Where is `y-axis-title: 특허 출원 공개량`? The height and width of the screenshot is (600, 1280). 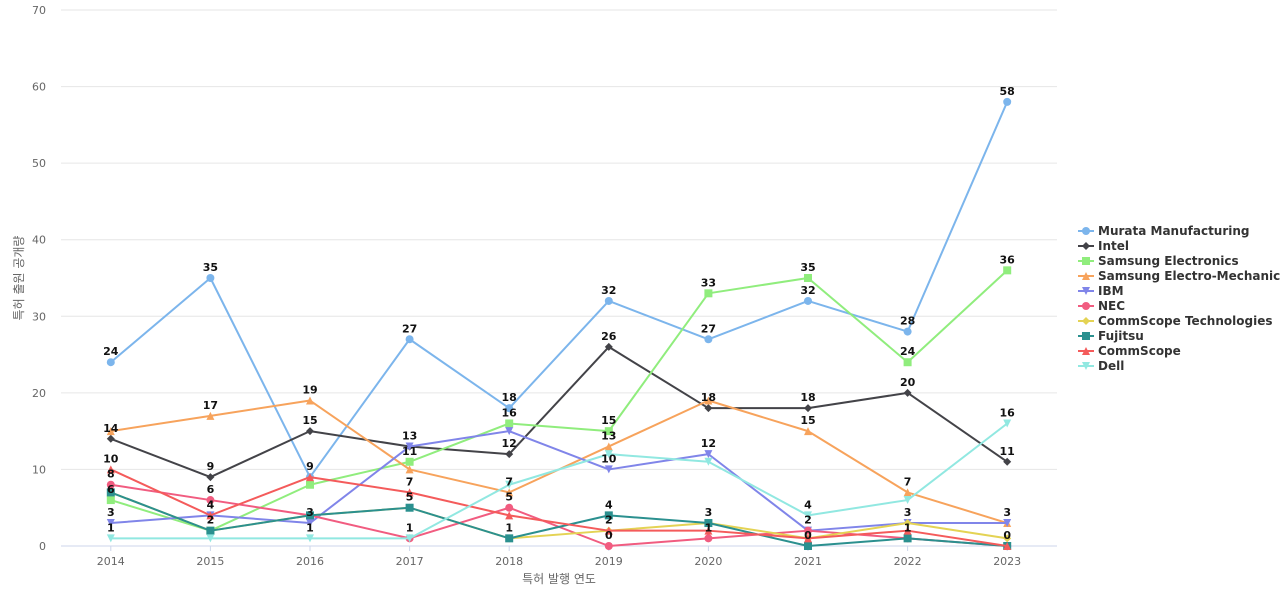 y-axis-title: 특허 출원 공개량 is located at coordinates (19, 278).